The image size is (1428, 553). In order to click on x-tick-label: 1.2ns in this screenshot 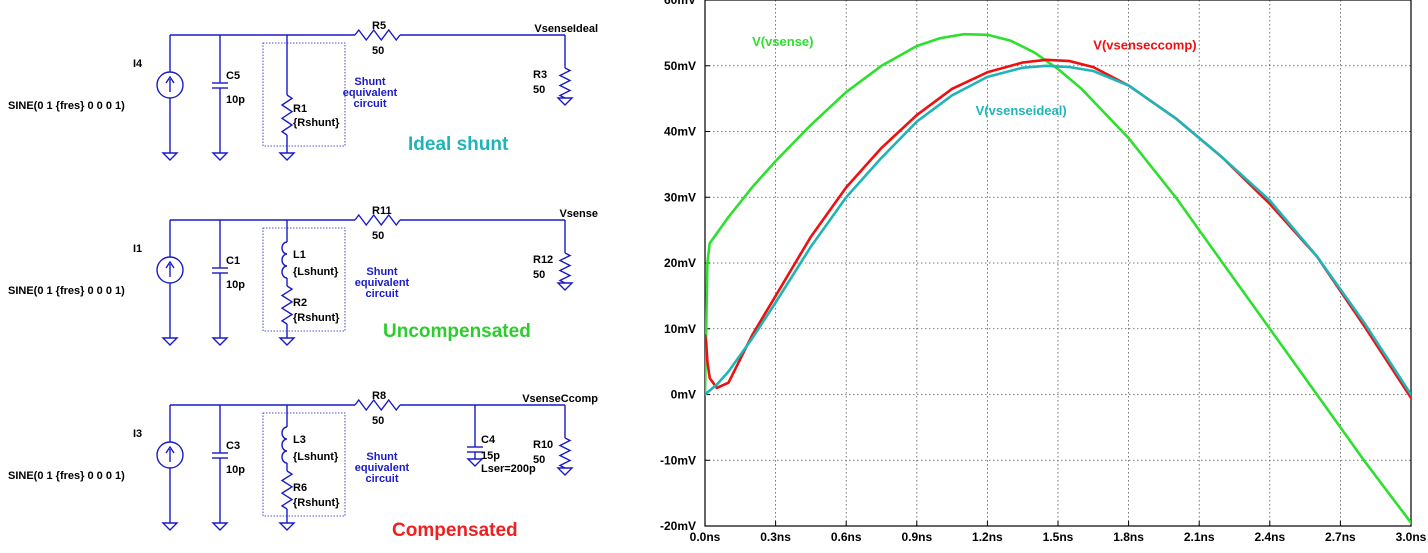, I will do `click(987, 537)`.